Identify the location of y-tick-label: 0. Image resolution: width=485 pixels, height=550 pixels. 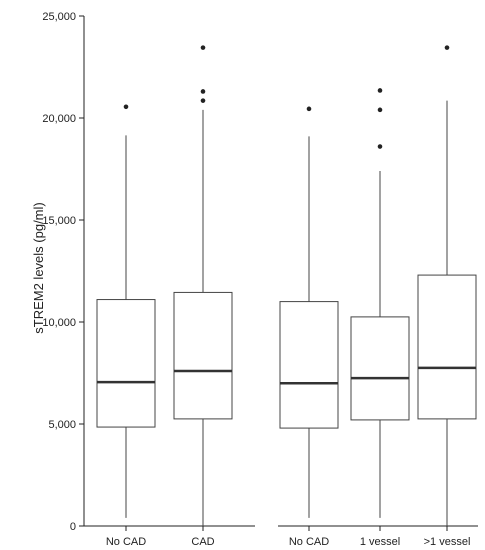
(73, 527).